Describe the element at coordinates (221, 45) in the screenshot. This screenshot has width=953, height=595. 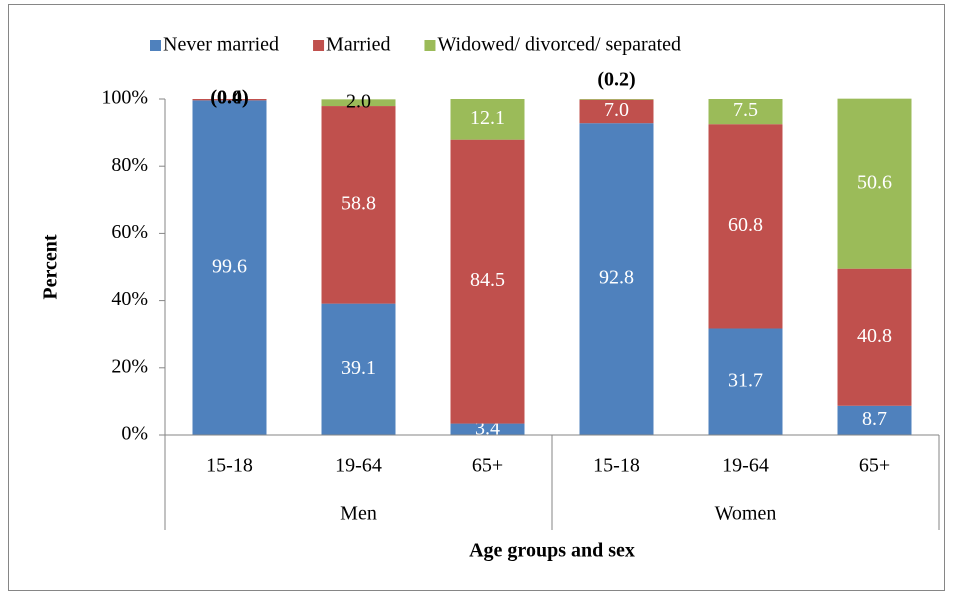
I see `legend-label: Never married` at that location.